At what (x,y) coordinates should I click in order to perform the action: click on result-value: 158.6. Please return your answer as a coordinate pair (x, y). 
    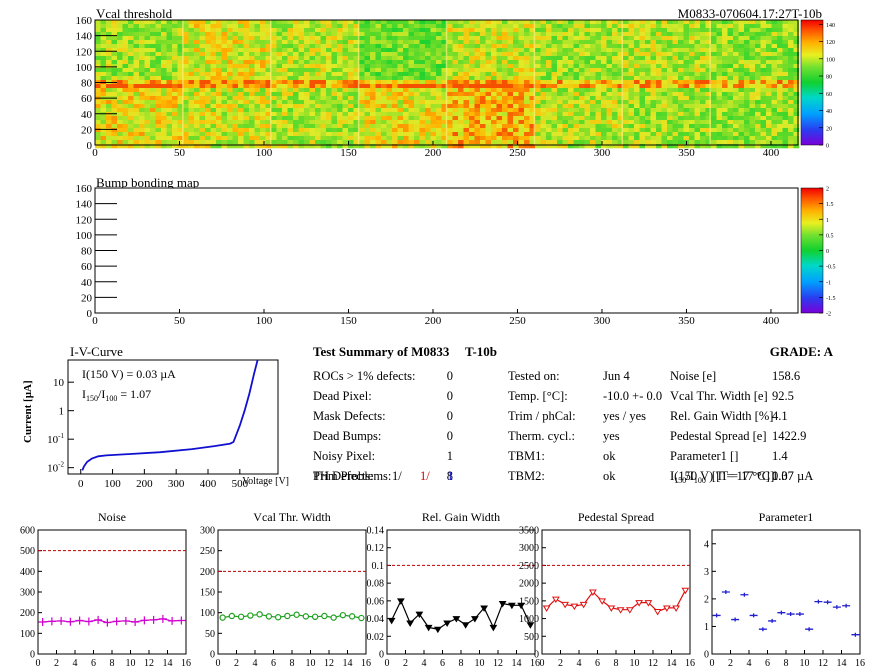
    Looking at the image, I should click on (786, 376).